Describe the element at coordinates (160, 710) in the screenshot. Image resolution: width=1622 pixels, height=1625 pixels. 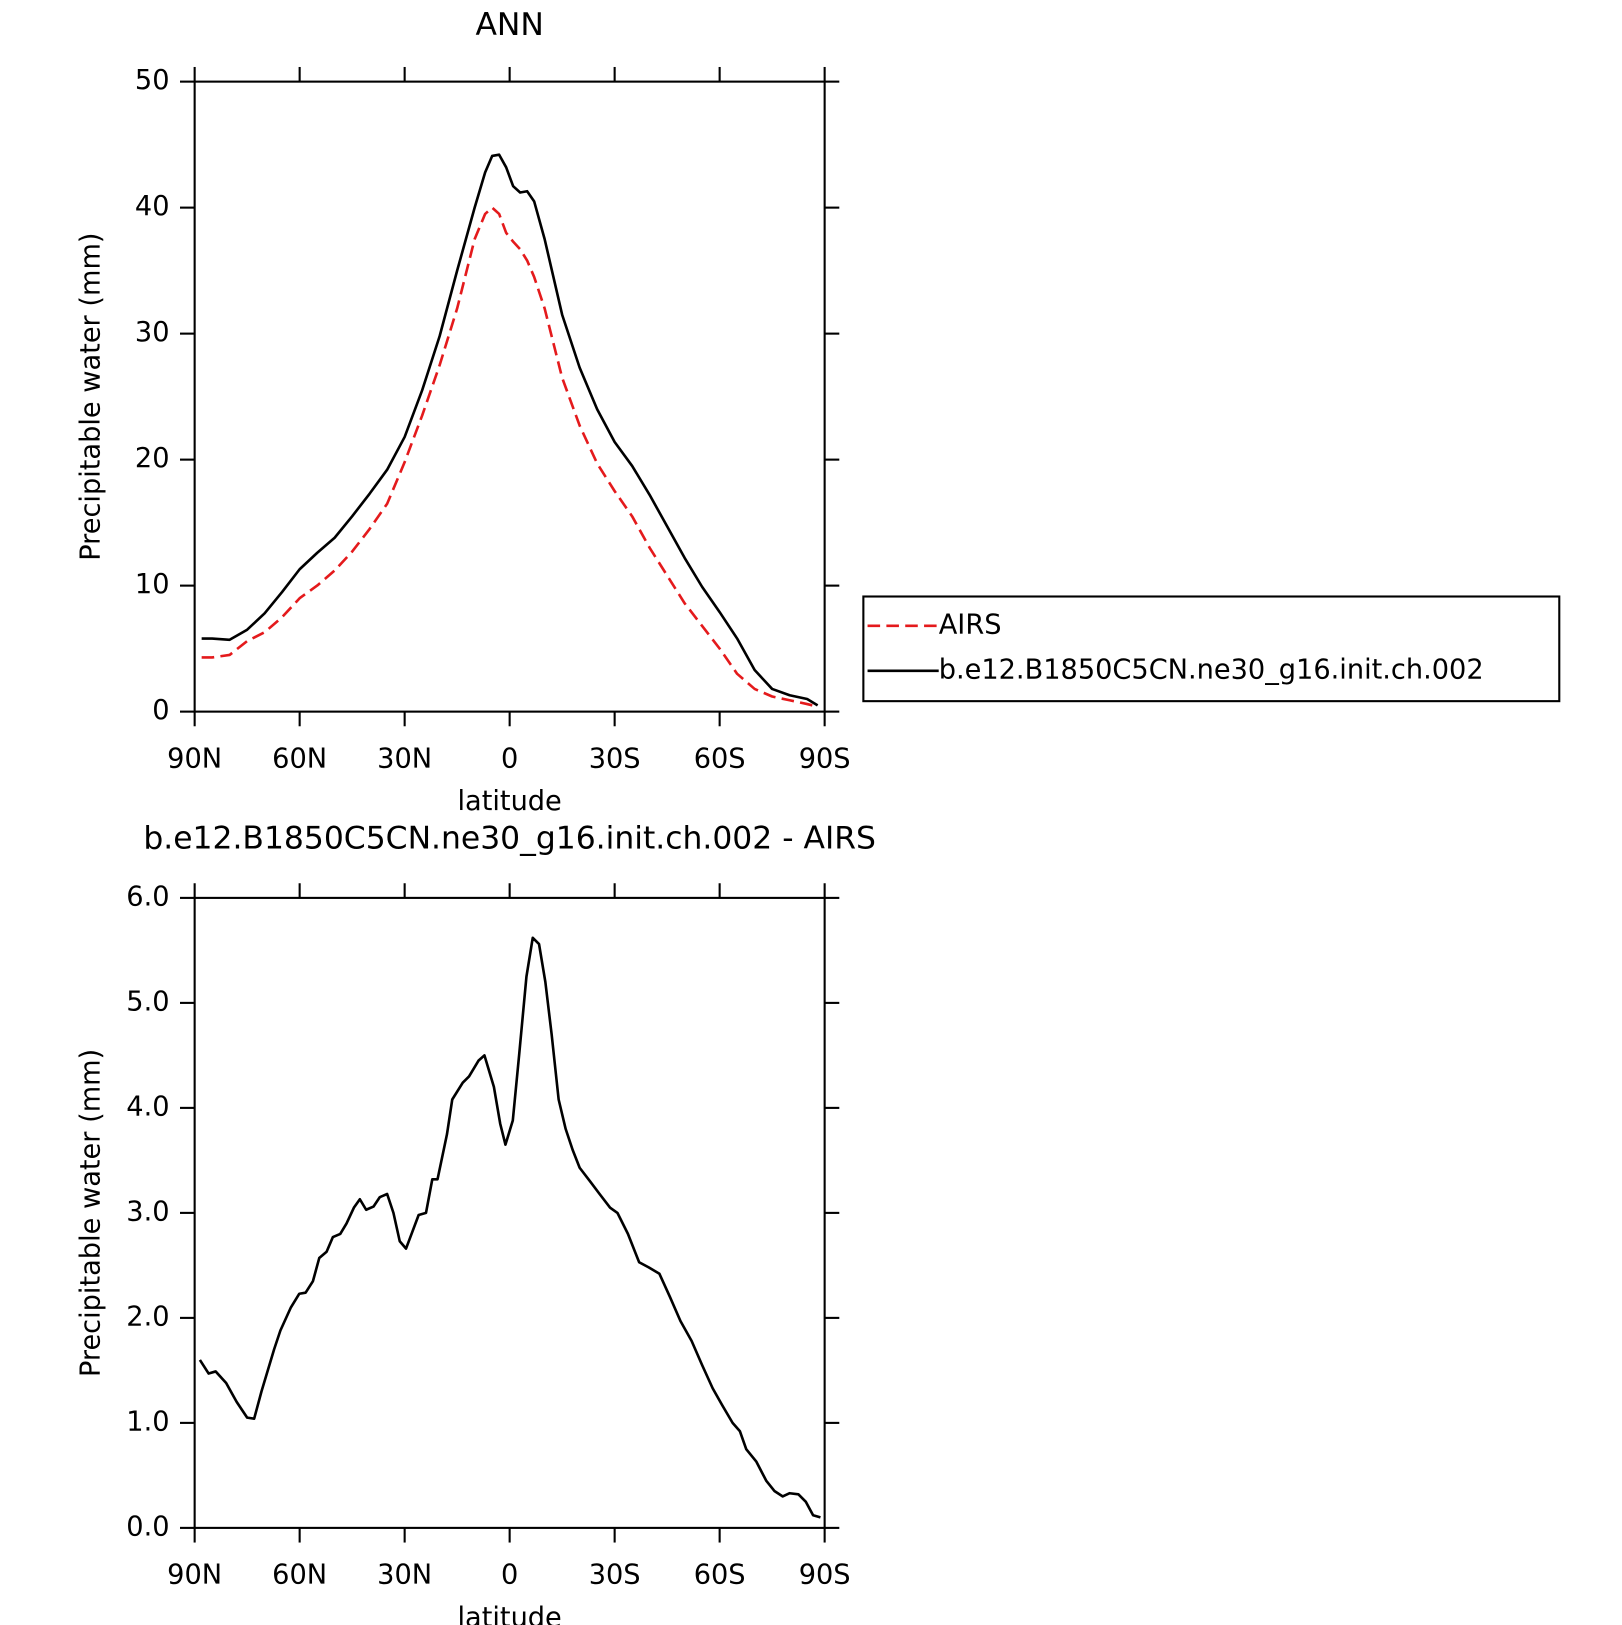
I see `y-tick-label: 0` at that location.